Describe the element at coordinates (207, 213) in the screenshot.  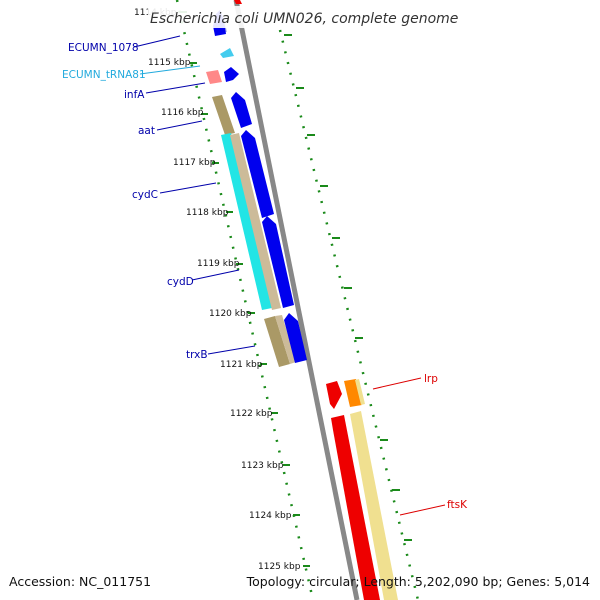
I see `tick-label: 1118 kbp` at that location.